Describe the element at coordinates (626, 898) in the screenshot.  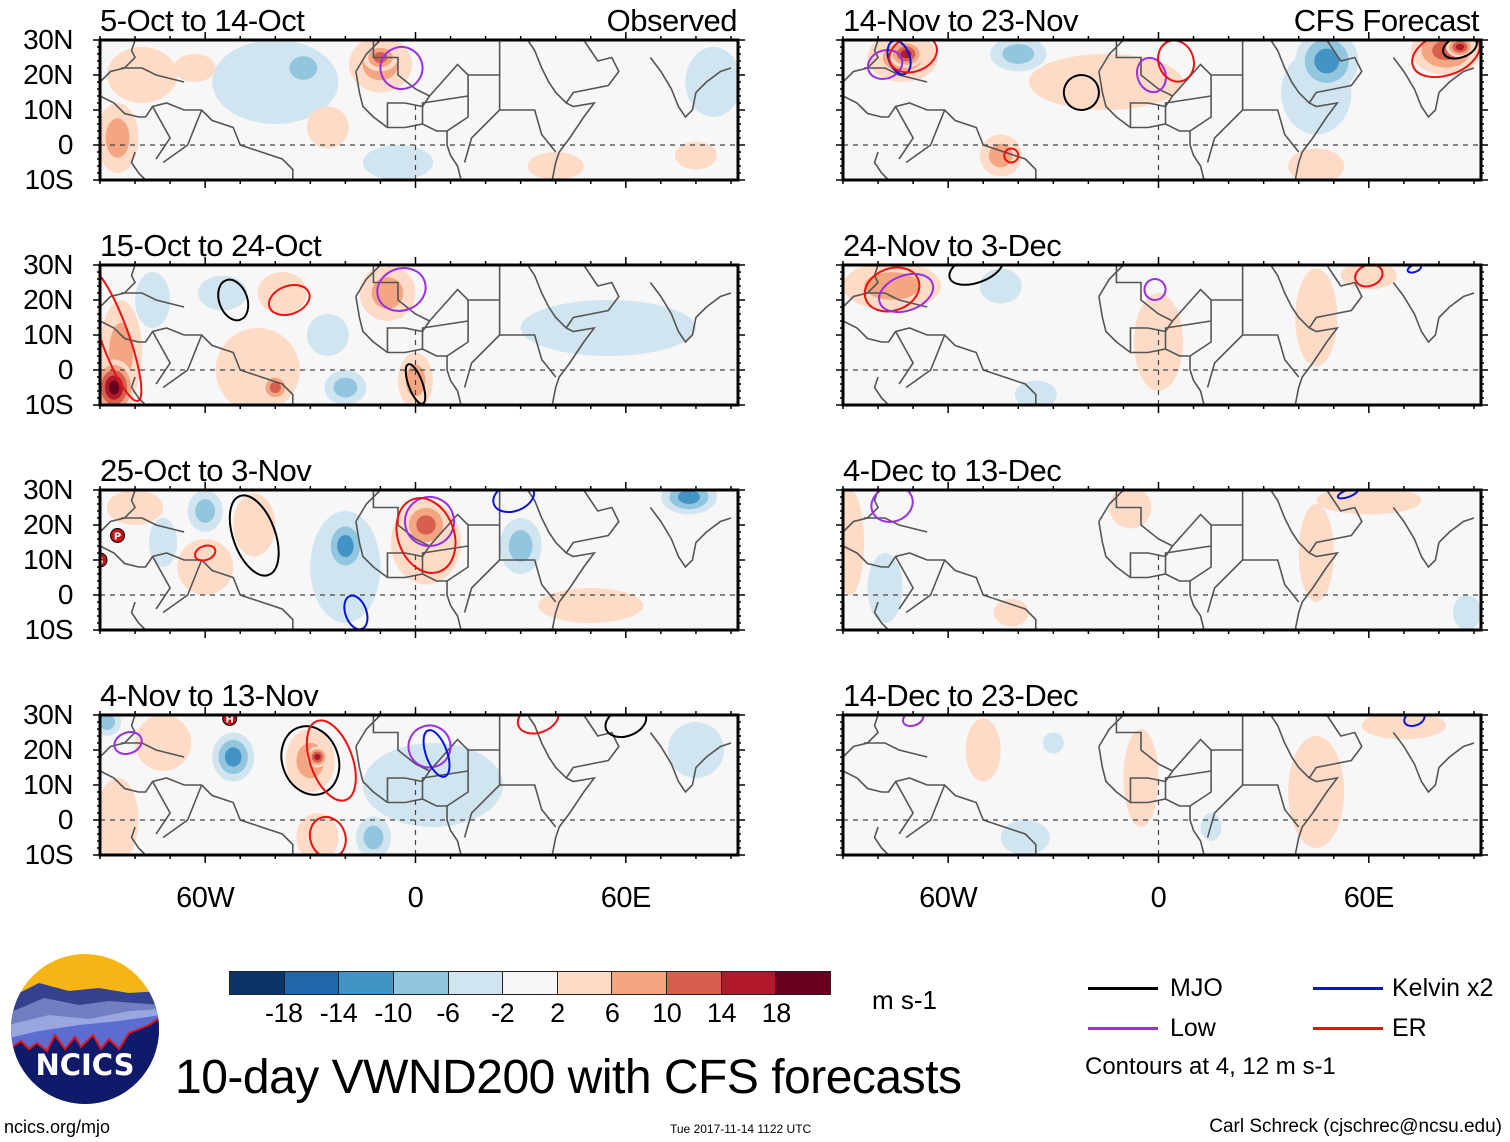
I see `longitude-tick-label: 60E` at that location.